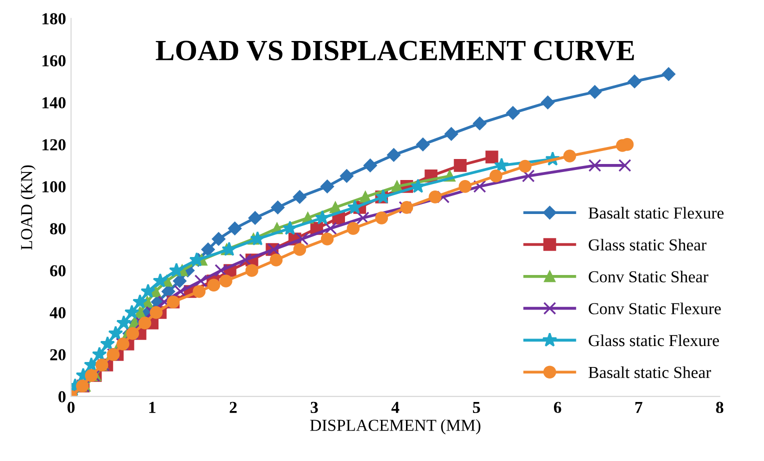 The image size is (764, 461). Describe the element at coordinates (54, 144) in the screenshot. I see `y-tick-label: 120` at that location.